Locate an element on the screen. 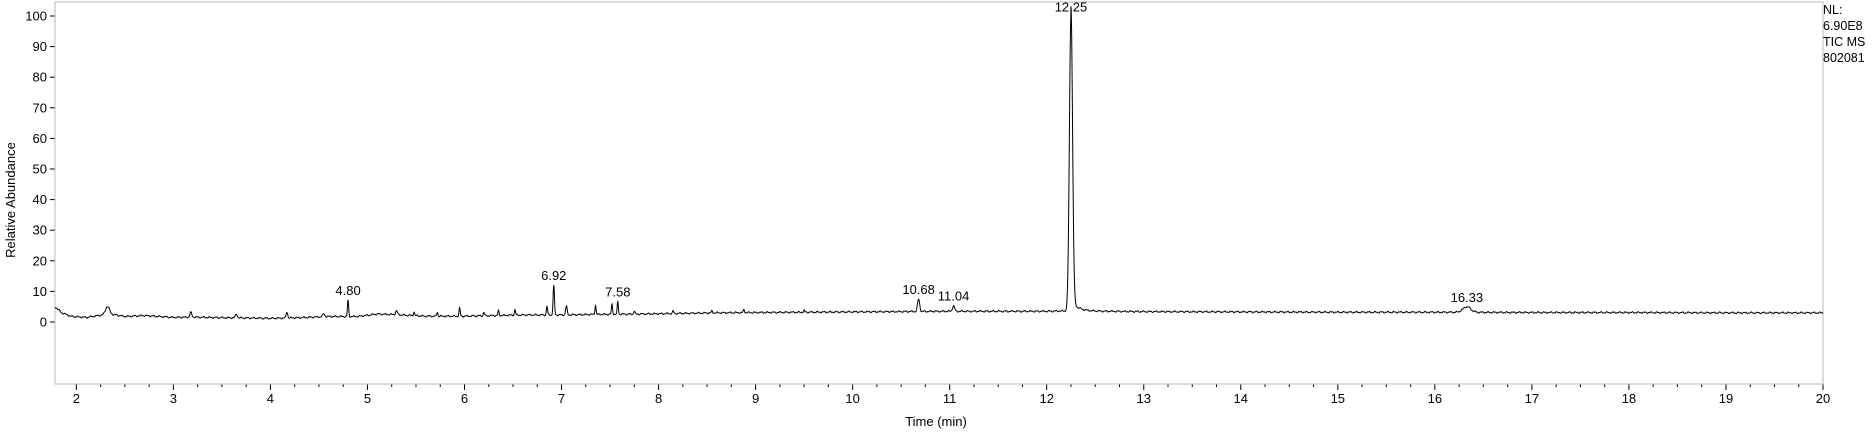 This screenshot has width=1872, height=434. x-tick-label: 19 is located at coordinates (1726, 398).